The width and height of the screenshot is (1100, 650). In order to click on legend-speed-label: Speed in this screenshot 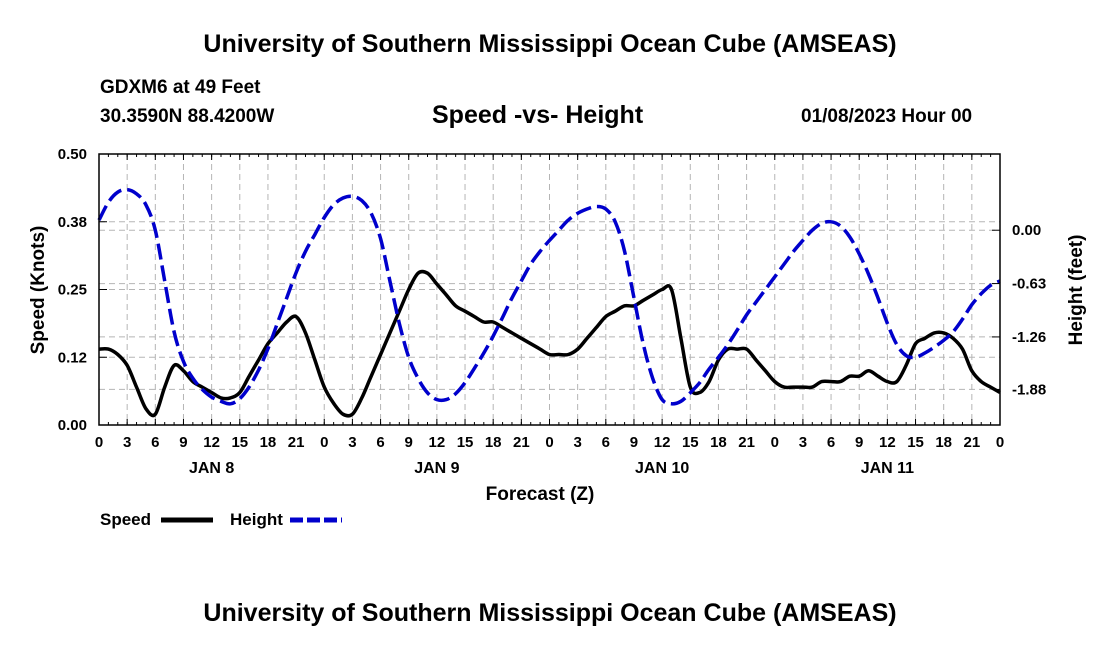, I will do `click(125, 519)`.